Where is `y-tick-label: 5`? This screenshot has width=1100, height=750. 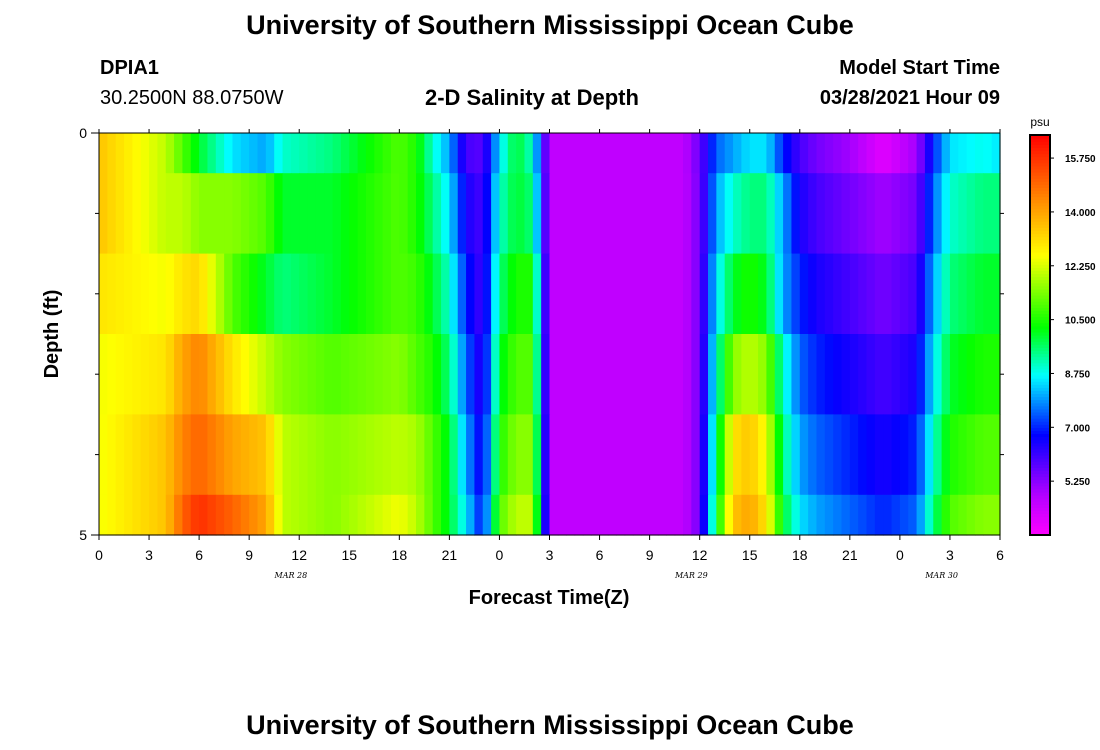
y-tick-label: 5 is located at coordinates (83, 535).